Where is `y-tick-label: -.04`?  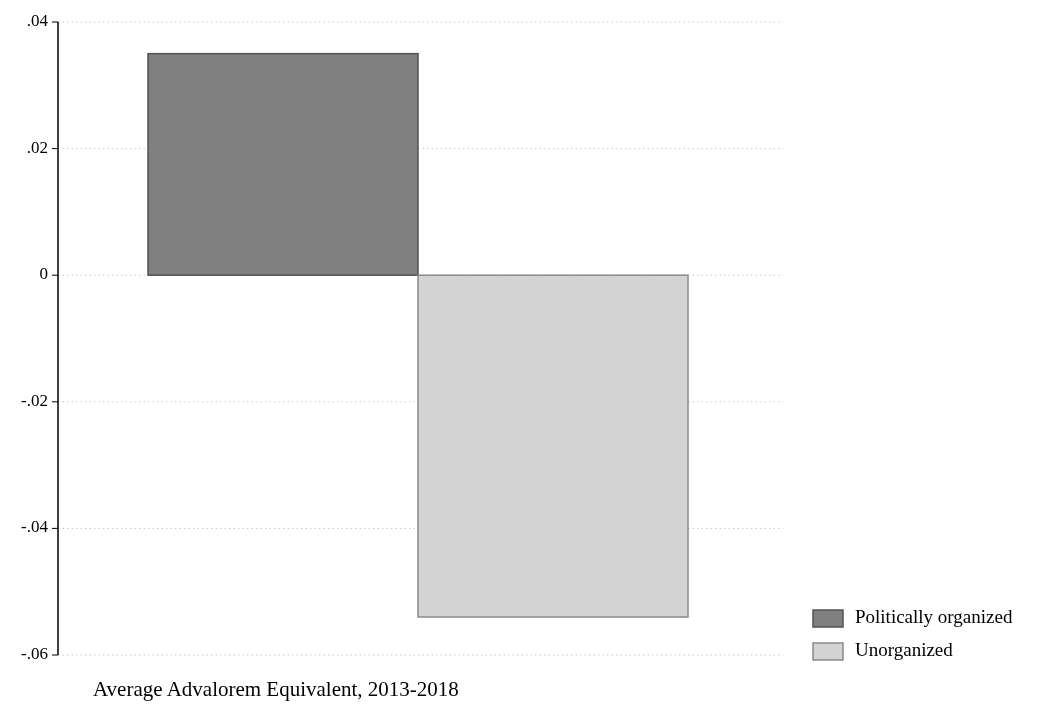
y-tick-label: -.04 is located at coordinates (35, 527).